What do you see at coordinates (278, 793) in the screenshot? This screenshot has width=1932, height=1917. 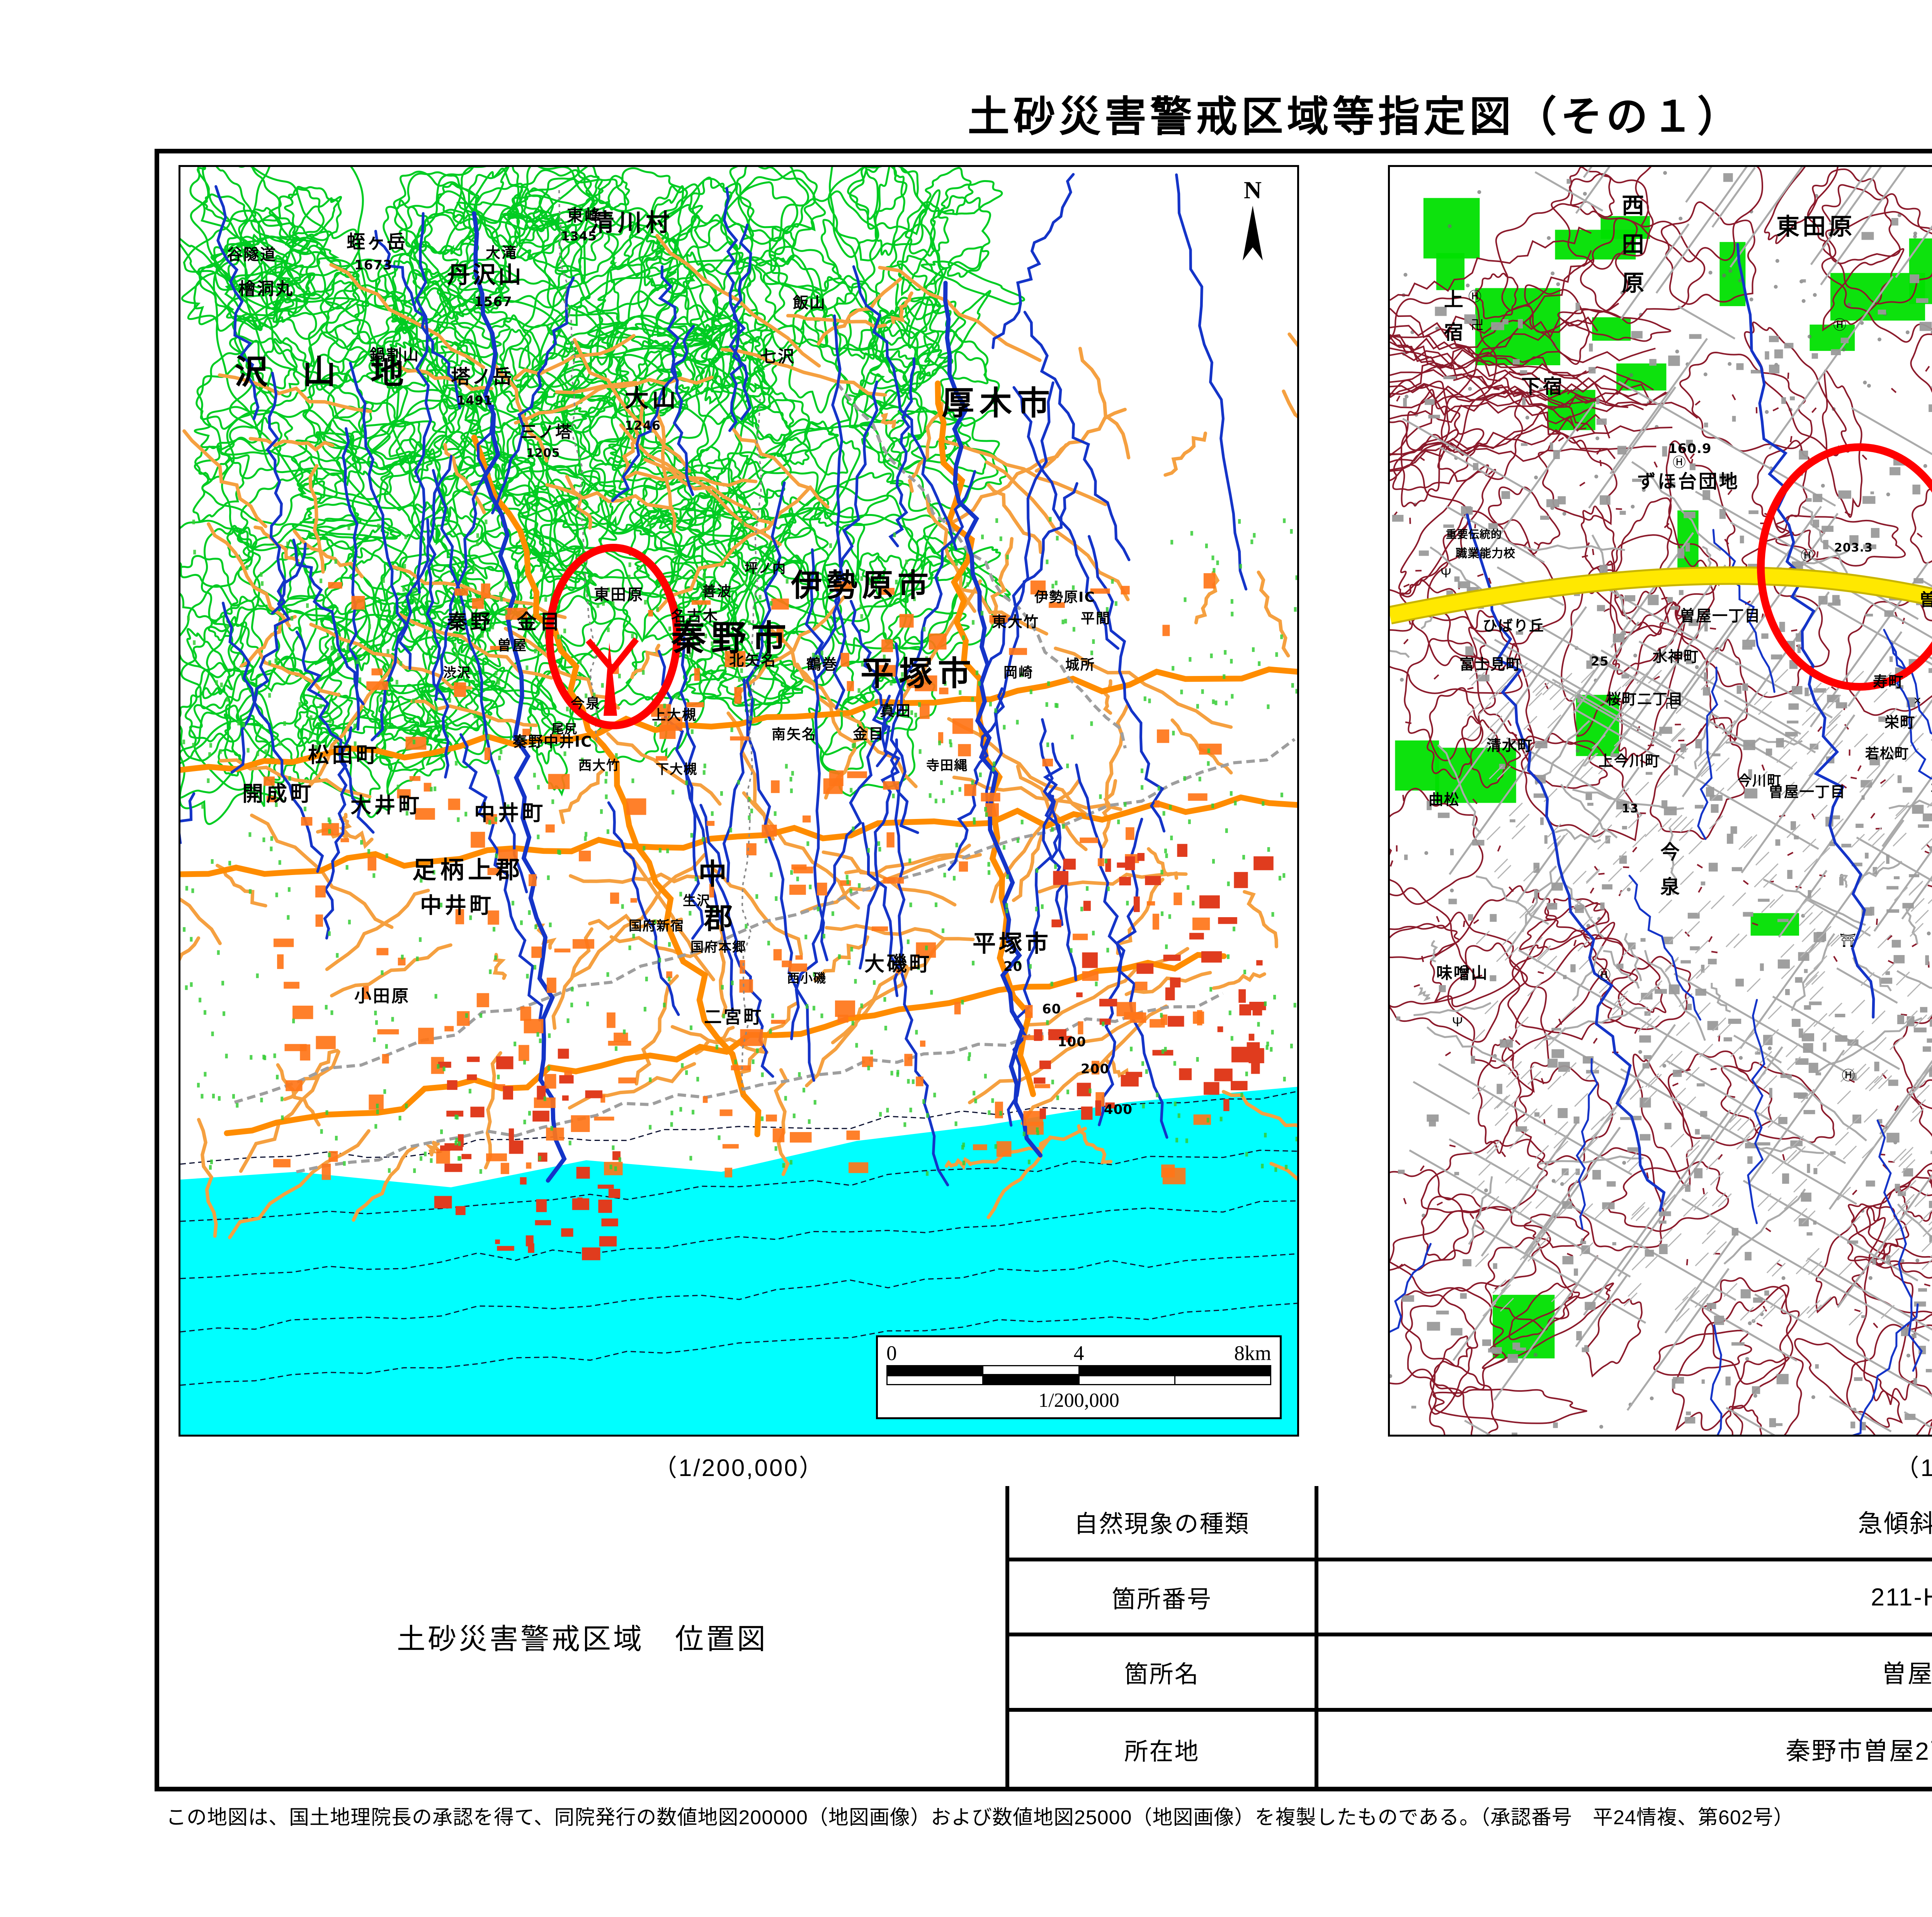 I see `map-label: 開成町` at bounding box center [278, 793].